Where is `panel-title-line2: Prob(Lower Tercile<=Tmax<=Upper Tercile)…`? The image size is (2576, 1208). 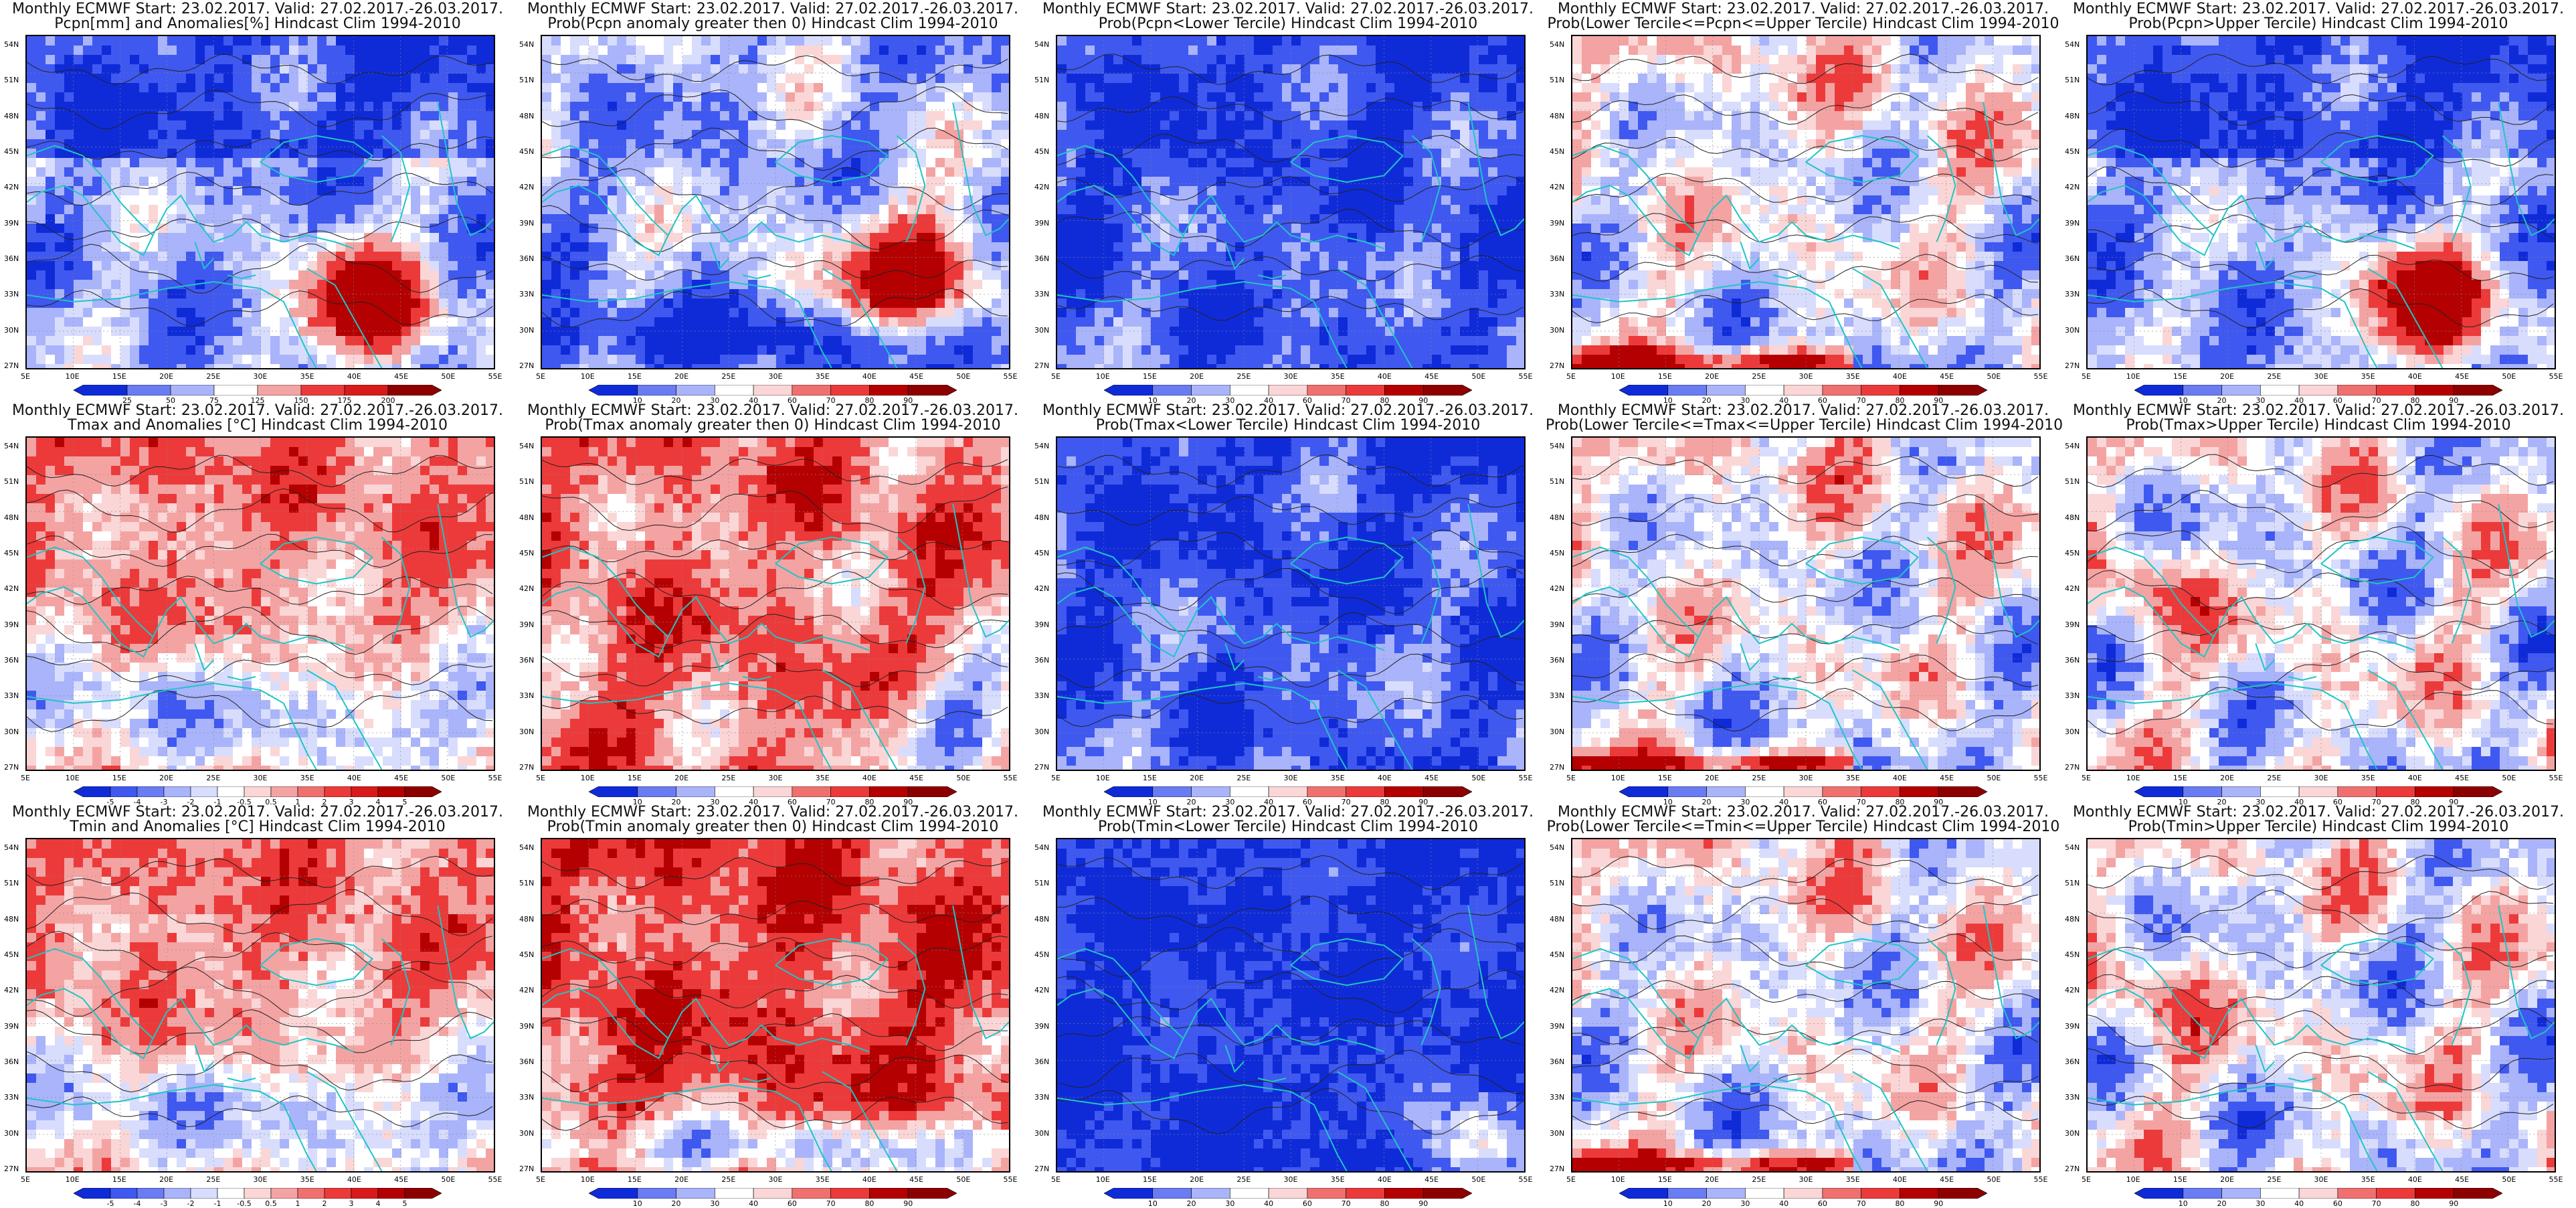
panel-title-line2: Prob(Lower Tercile<=Tmax<=Upper Tercile)… is located at coordinates (1803, 426).